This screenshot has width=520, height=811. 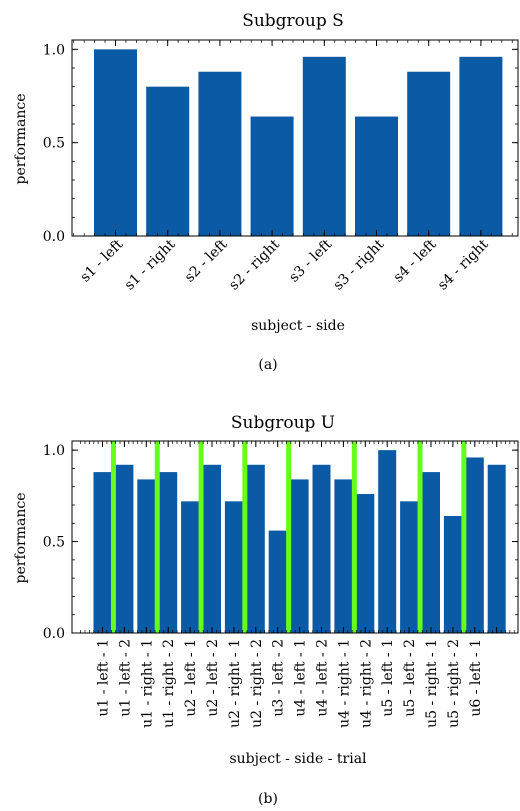 What do you see at coordinates (358, 264) in the screenshot?
I see `x-tick-label: s3 - right` at bounding box center [358, 264].